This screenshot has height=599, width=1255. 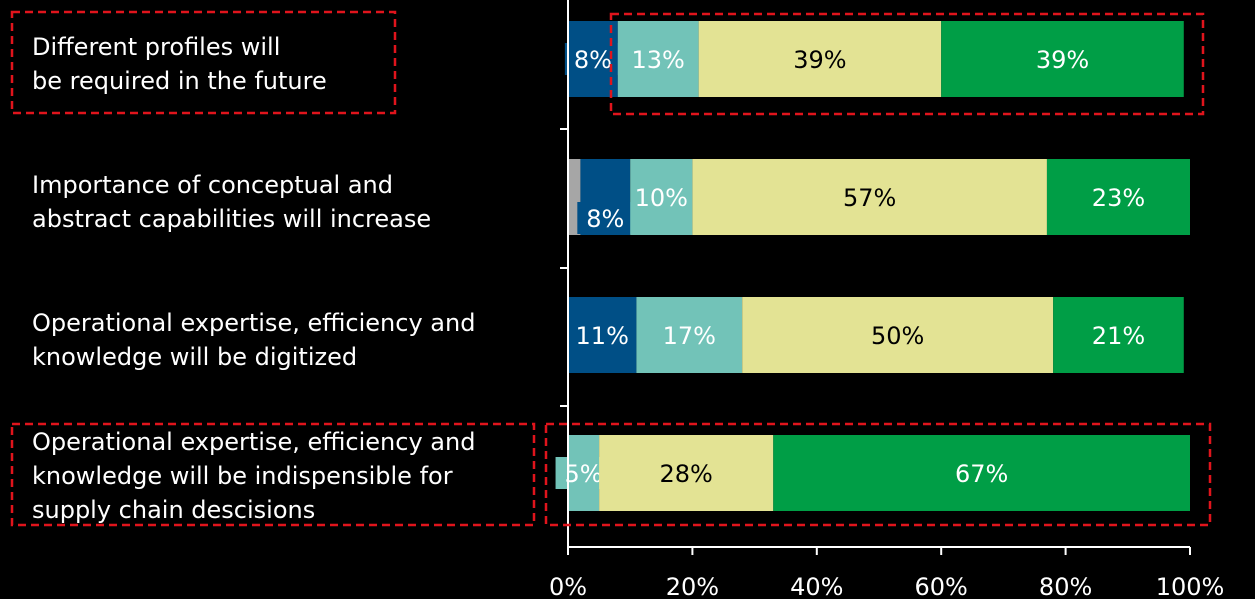 I want to click on category-label-line: be required in the future, so click(x=179, y=81).